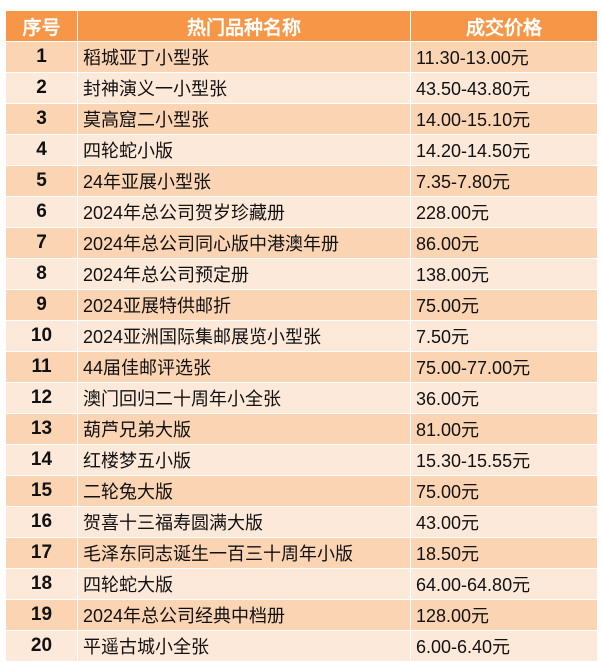 Image resolution: width=602 pixels, height=662 pixels. I want to click on cell-price: 7.50元, so click(504, 336).